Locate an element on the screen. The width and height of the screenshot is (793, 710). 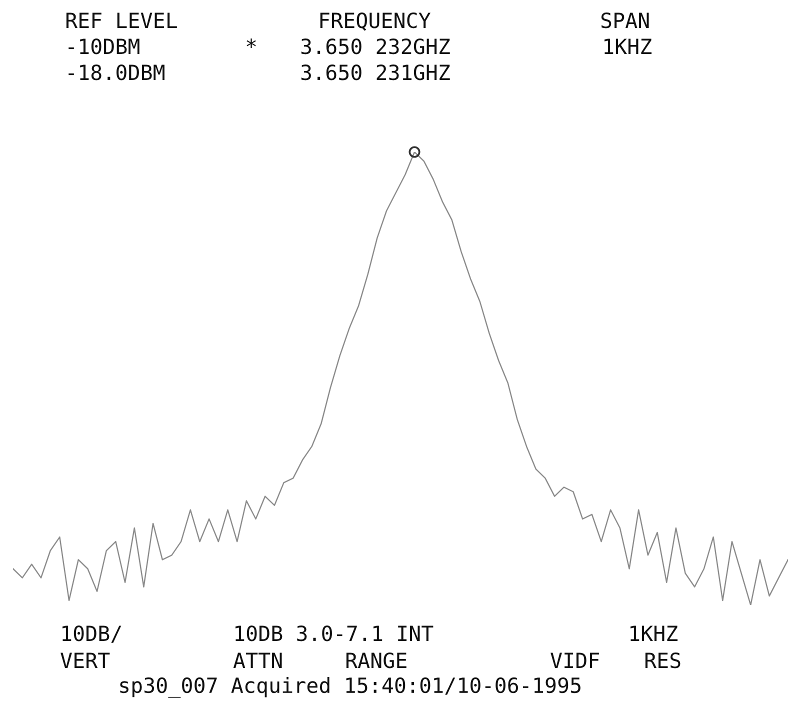
text: RES is located at coordinates (662, 660).